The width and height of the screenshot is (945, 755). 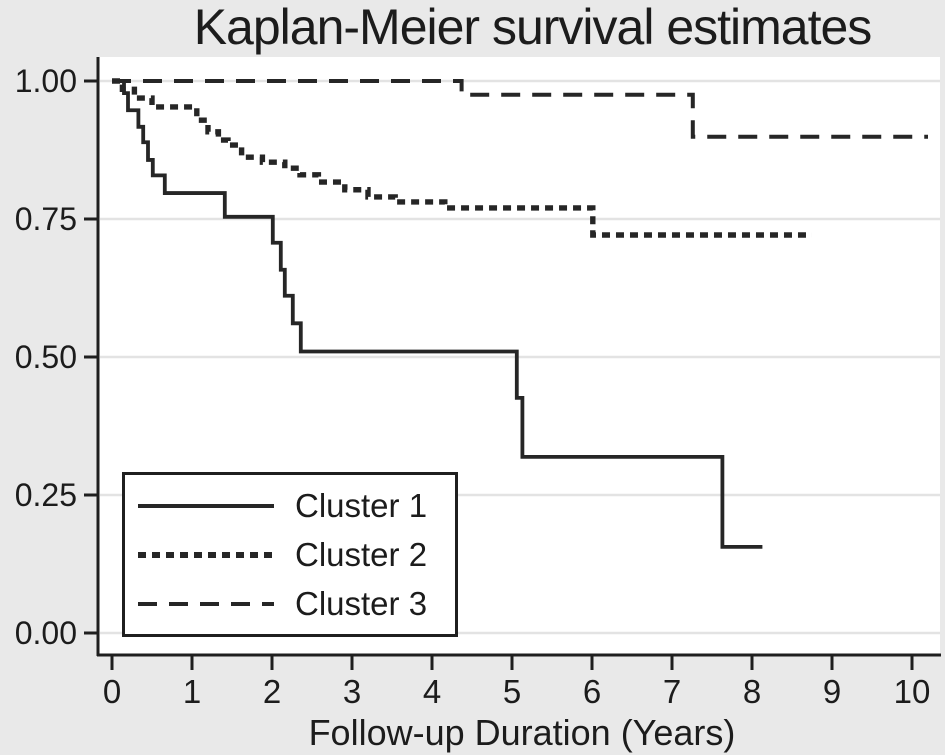 What do you see at coordinates (272, 691) in the screenshot?
I see `x-tick-label: 2` at bounding box center [272, 691].